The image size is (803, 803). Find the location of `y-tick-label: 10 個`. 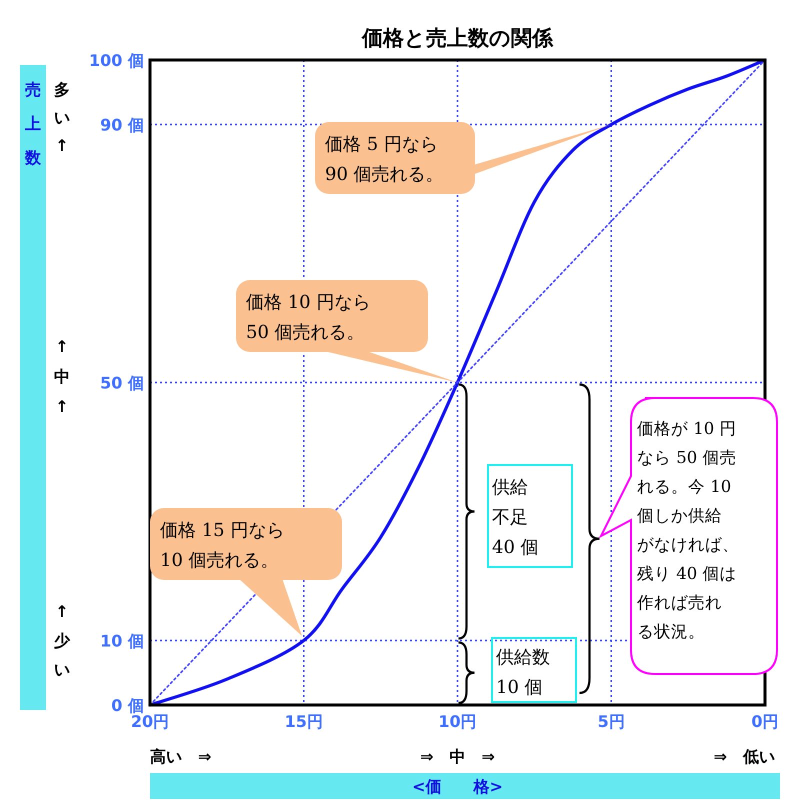

y-tick-label: 10 個 is located at coordinates (122, 641).